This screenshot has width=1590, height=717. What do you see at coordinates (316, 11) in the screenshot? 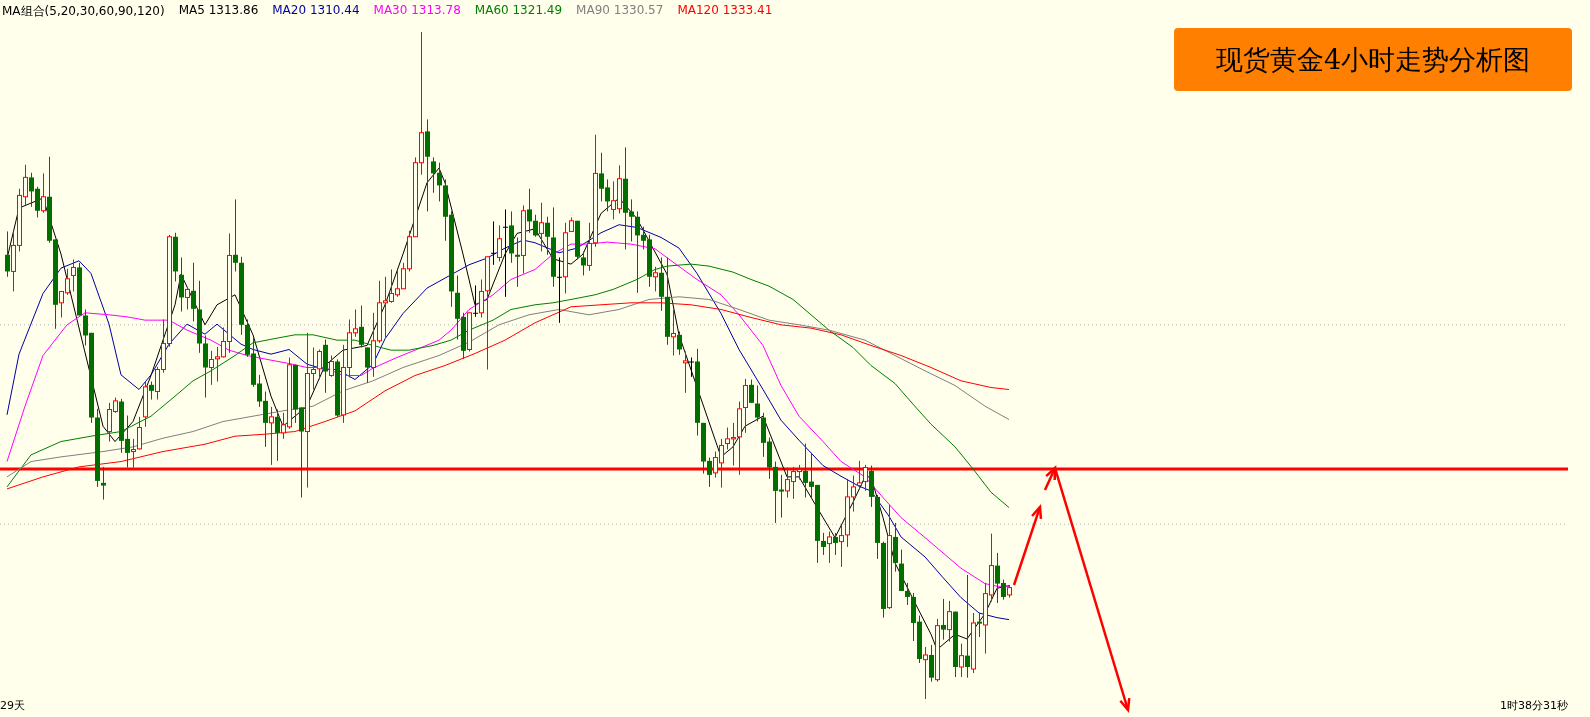
I see `text: MA20 1310.44` at bounding box center [316, 11].